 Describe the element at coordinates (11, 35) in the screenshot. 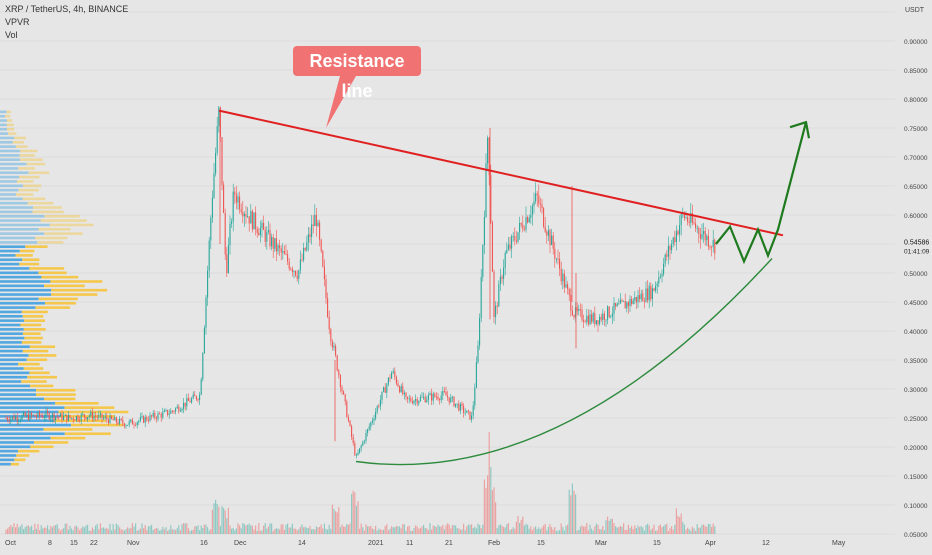

I see `indicator-vol-label: Vol` at that location.